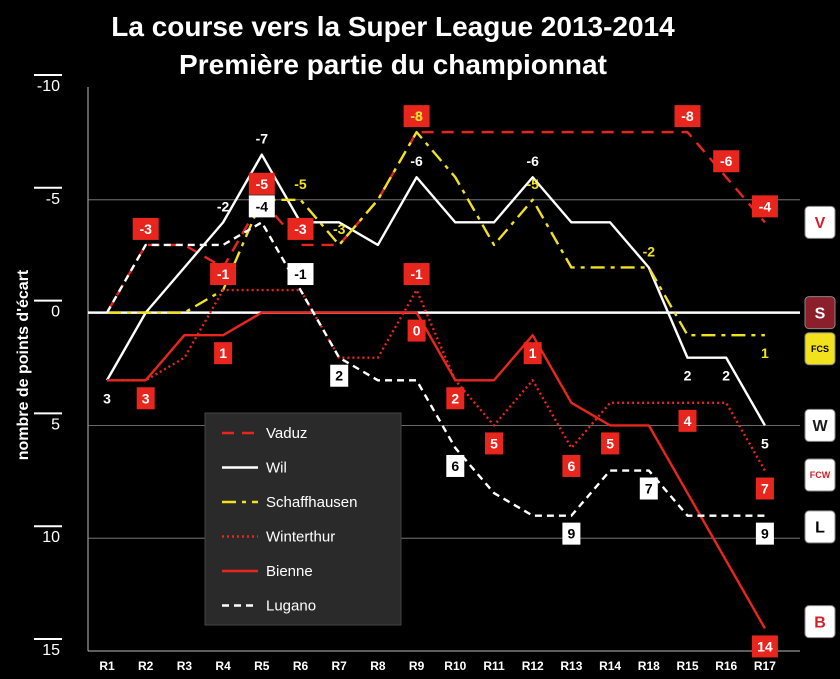 Image resolution: width=840 pixels, height=679 pixels. I want to click on y-tick-label: 15, so click(51, 650).